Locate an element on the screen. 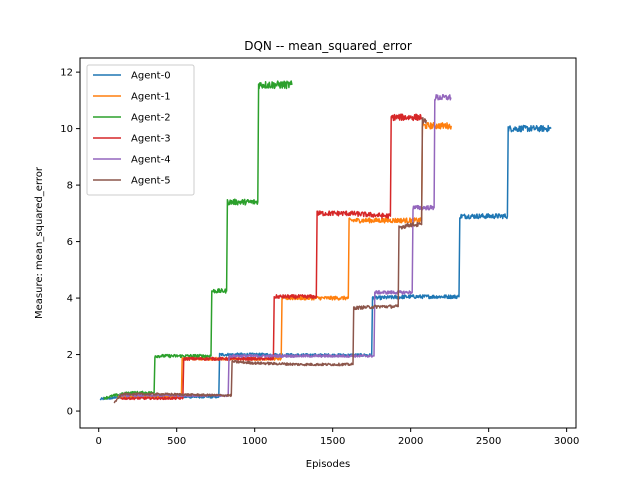 This screenshot has height=480, width=640. y-tick-label: 12 is located at coordinates (66, 73).